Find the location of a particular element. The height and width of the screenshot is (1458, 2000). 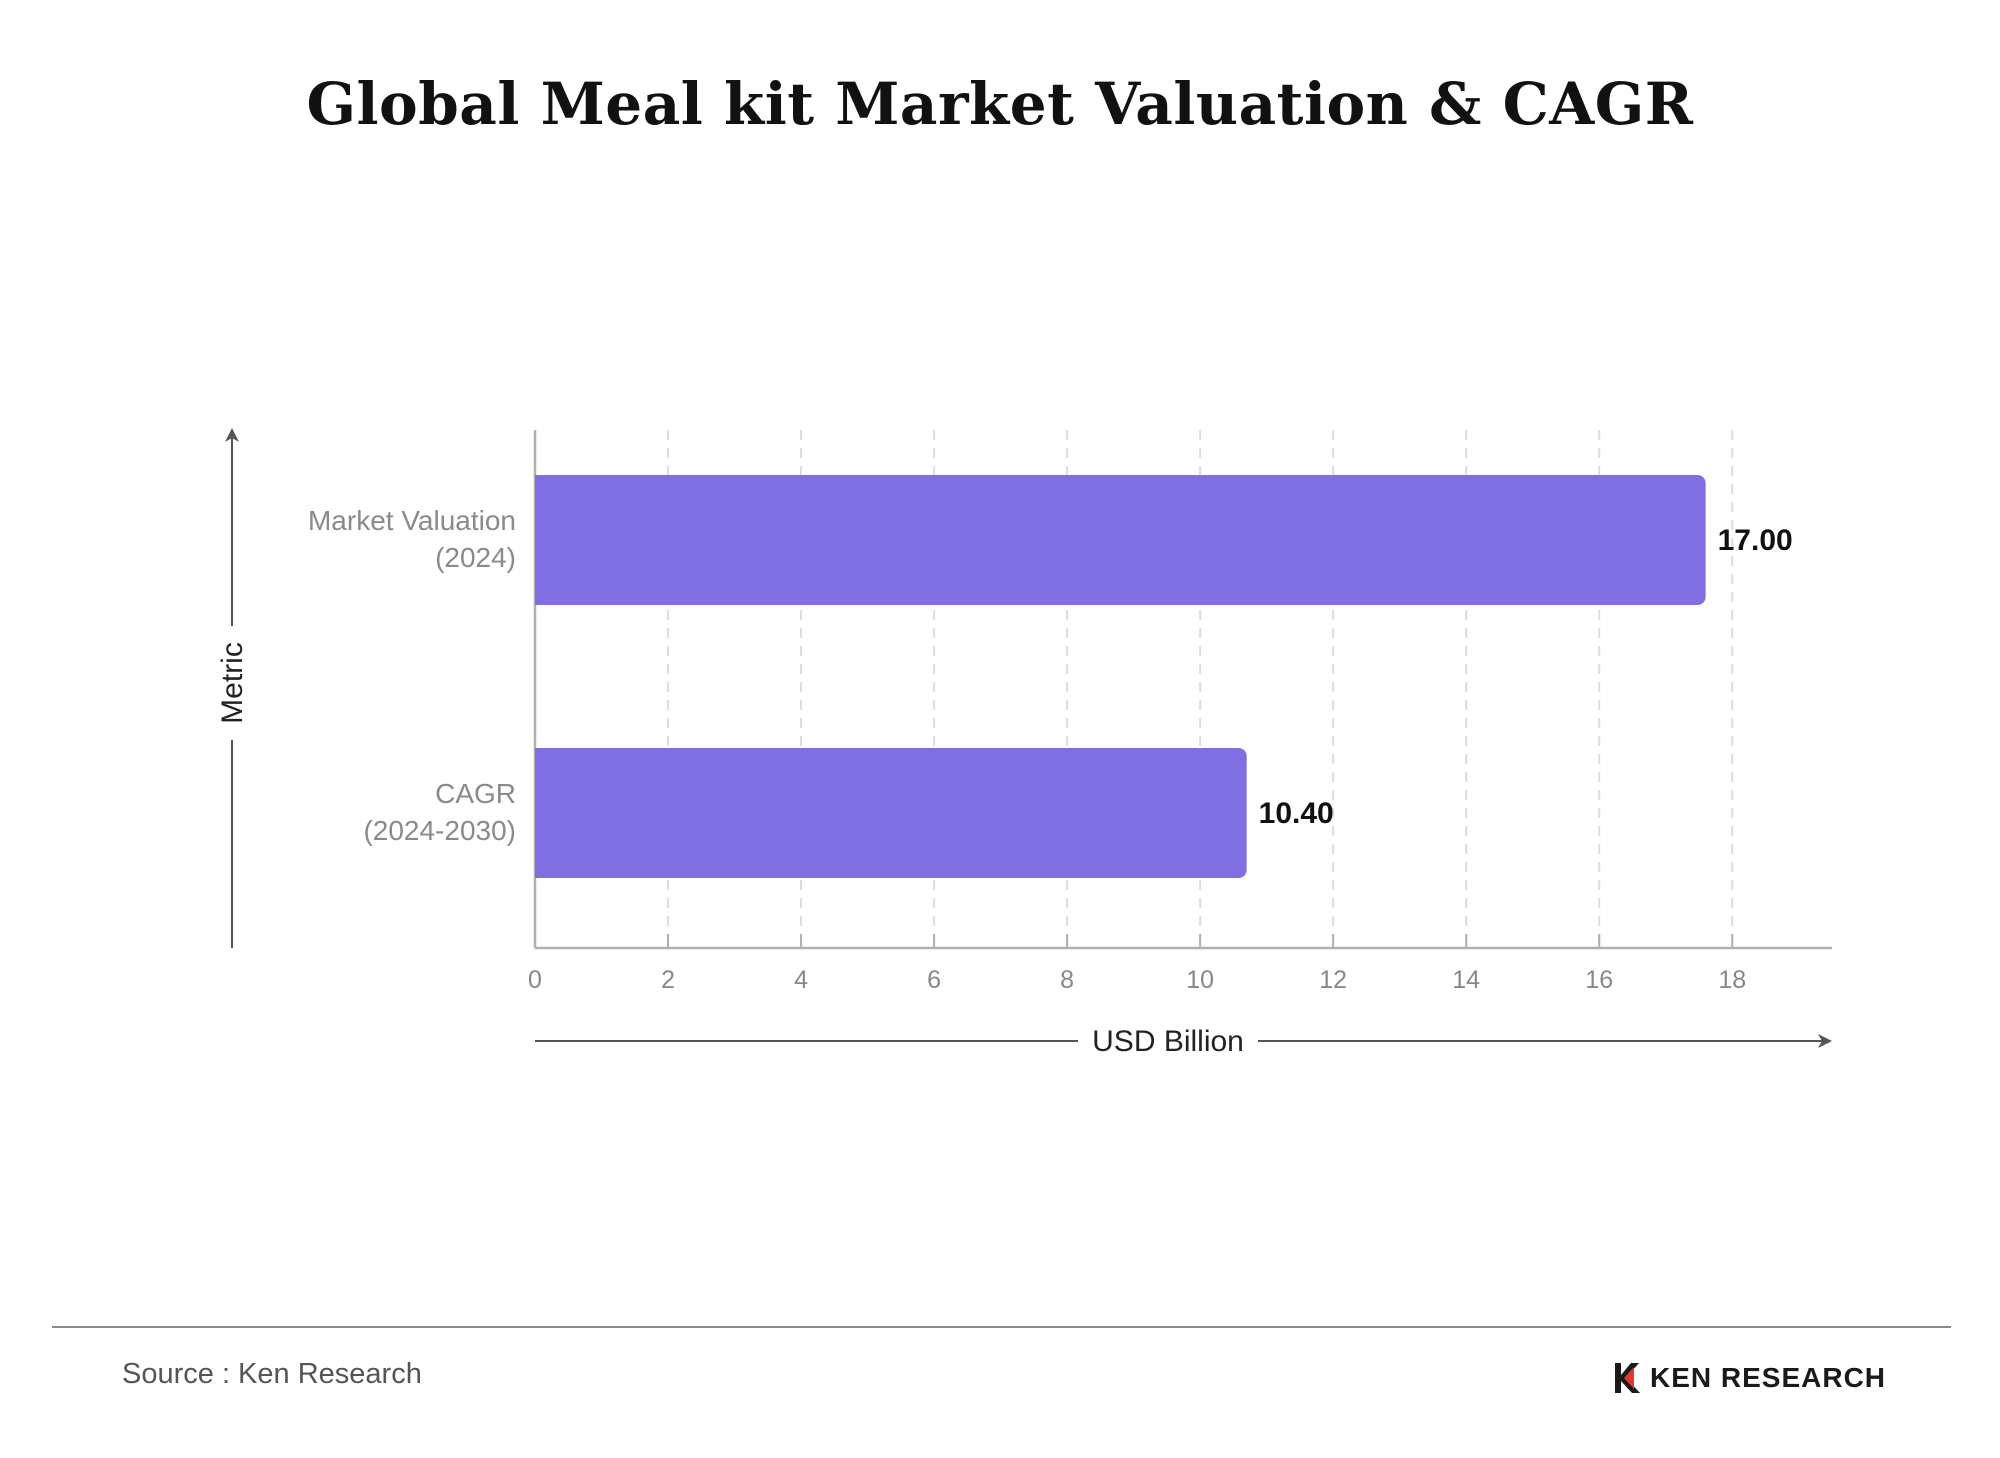

category-label-line2: (2024-2030) is located at coordinates (439, 830).